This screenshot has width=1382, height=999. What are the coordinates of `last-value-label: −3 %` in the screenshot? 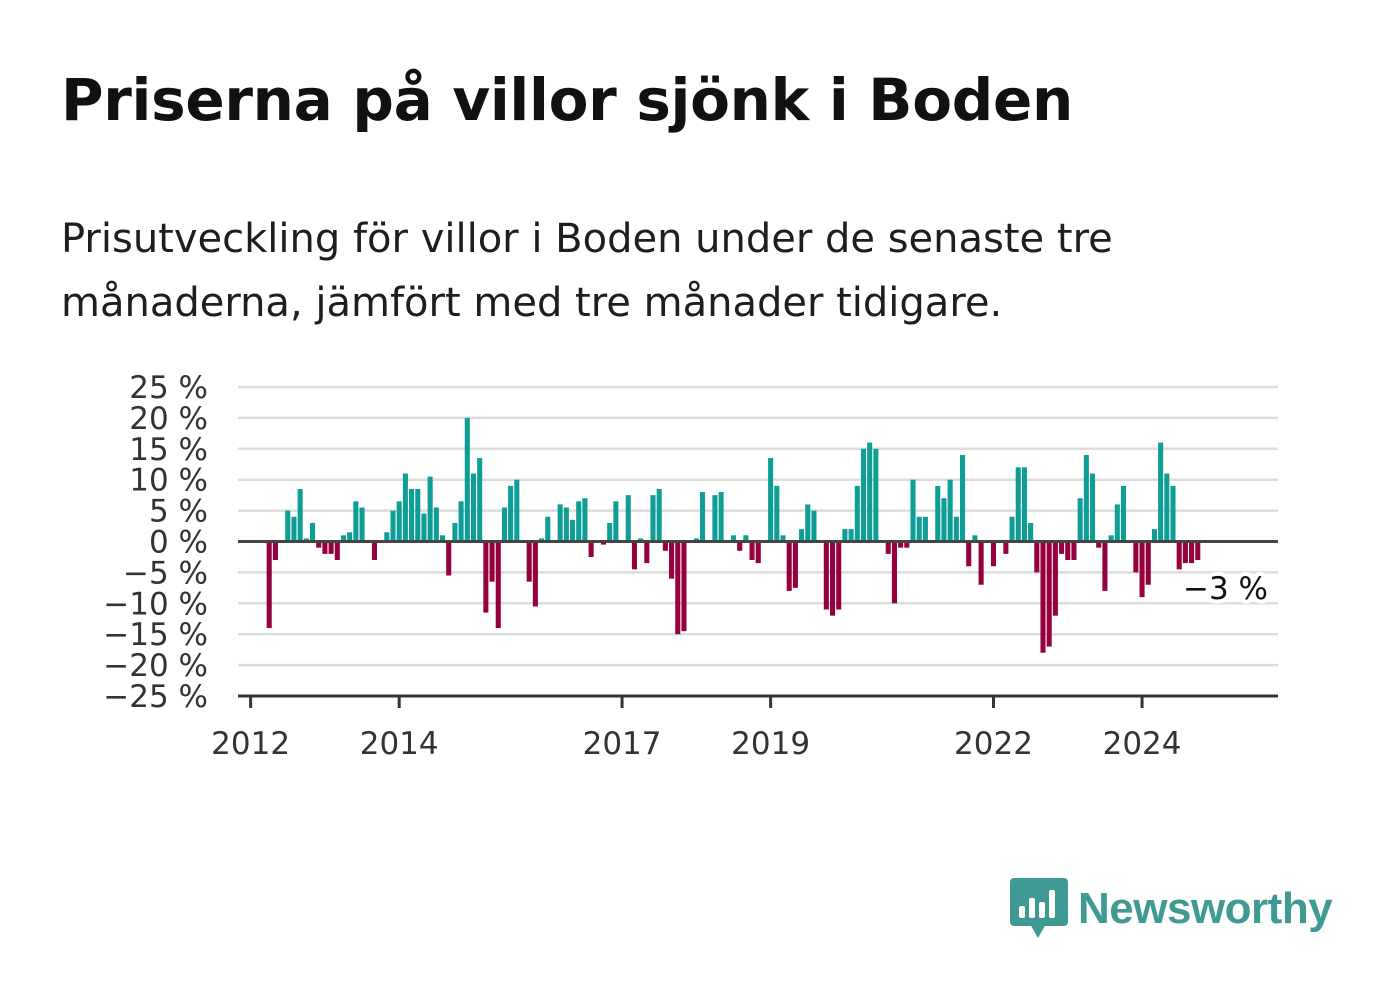 It's located at (1225, 589).